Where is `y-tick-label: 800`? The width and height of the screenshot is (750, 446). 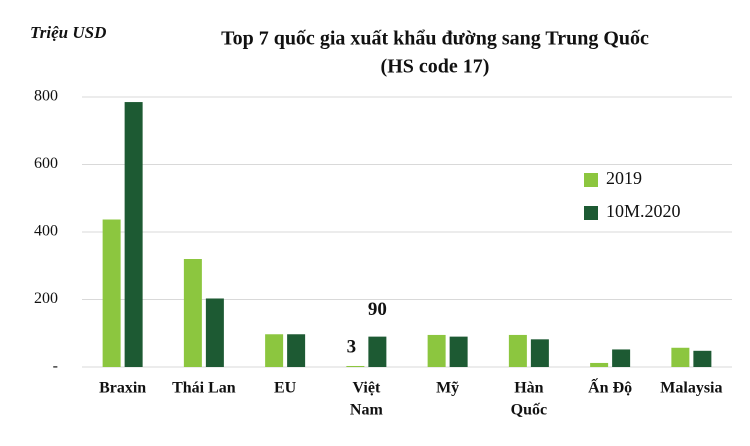
y-tick-label: 800 is located at coordinates (46, 96).